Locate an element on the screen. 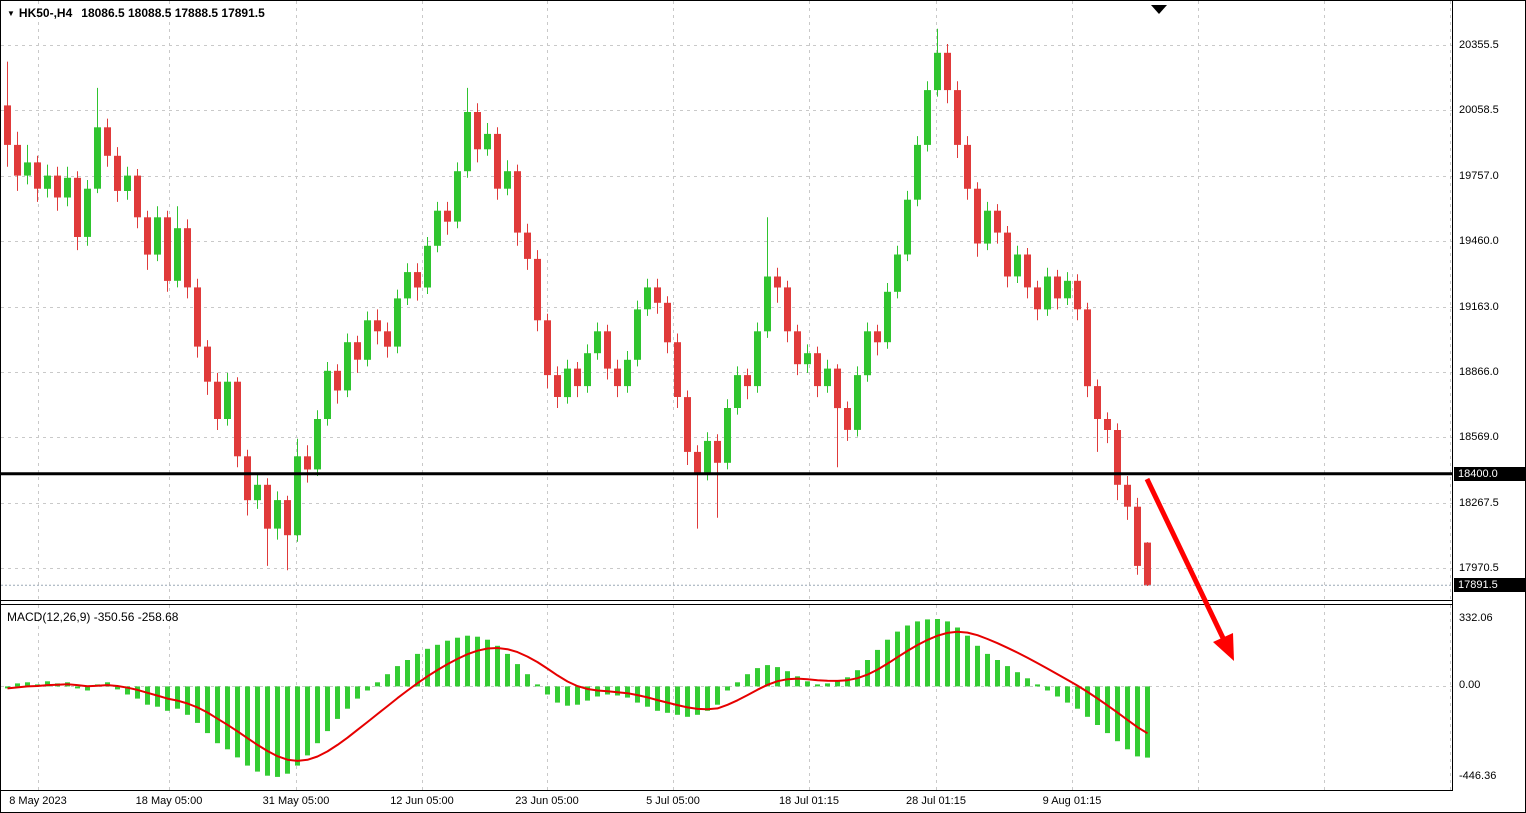 The width and height of the screenshot is (1526, 813). time-axis-label: 9 Aug 01:15 is located at coordinates (1072, 801).